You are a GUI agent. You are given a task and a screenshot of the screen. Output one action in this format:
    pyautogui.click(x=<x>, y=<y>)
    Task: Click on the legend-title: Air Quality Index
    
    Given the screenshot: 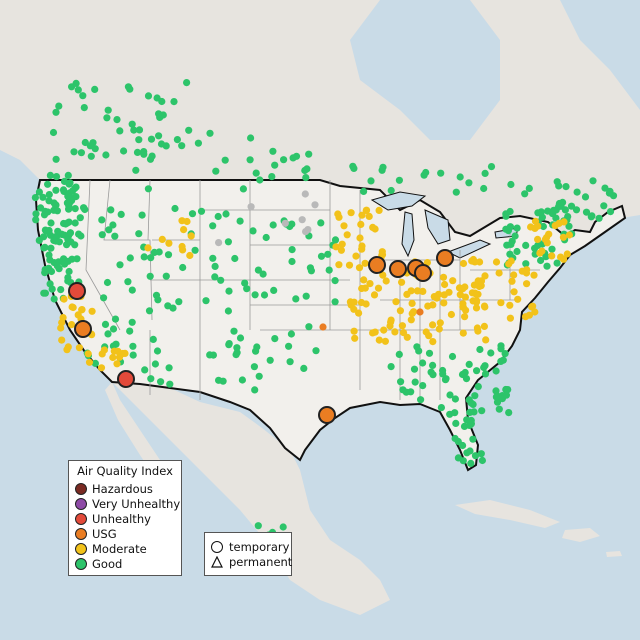 What is the action you would take?
    pyautogui.click(x=125, y=471)
    